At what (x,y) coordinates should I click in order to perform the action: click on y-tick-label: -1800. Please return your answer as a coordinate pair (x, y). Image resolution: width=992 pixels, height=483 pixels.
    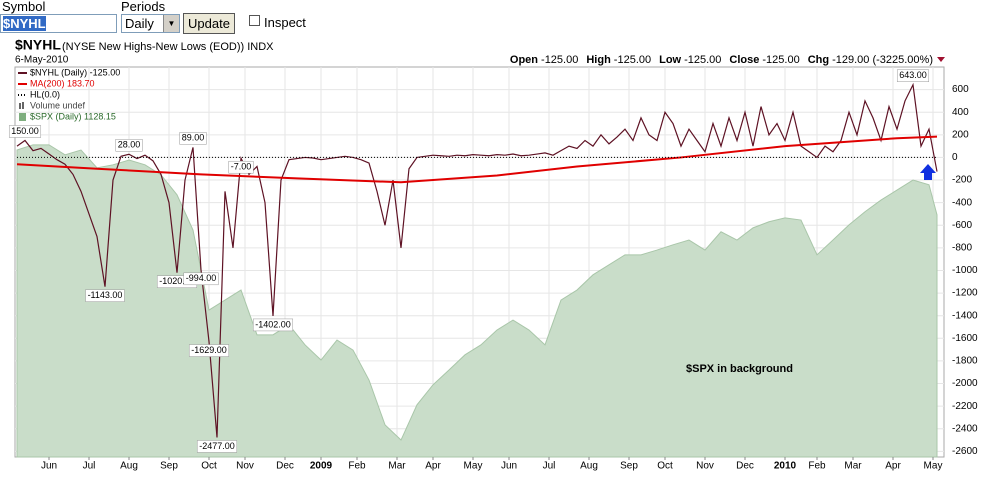
    Looking at the image, I should click on (965, 361).